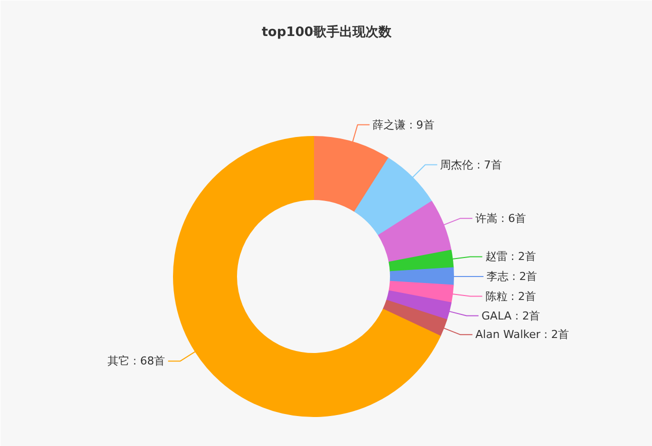 The image size is (652, 446). I want to click on chart-title: top100歌手出现次数, so click(327, 32).